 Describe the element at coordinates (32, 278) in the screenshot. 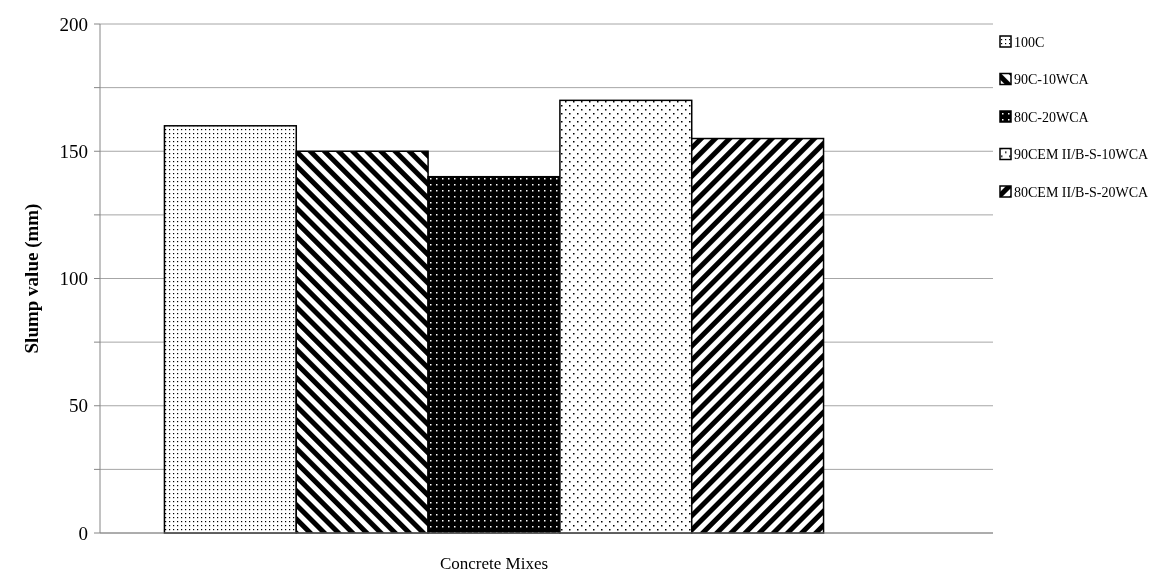

I see `y-axis-title: Slump value (mm)` at that location.